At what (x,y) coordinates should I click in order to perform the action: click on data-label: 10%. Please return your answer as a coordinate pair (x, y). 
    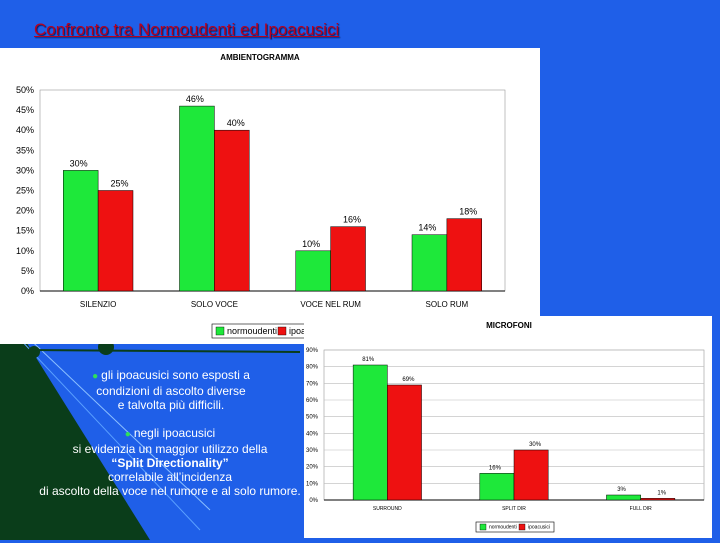
    Looking at the image, I should click on (311, 244).